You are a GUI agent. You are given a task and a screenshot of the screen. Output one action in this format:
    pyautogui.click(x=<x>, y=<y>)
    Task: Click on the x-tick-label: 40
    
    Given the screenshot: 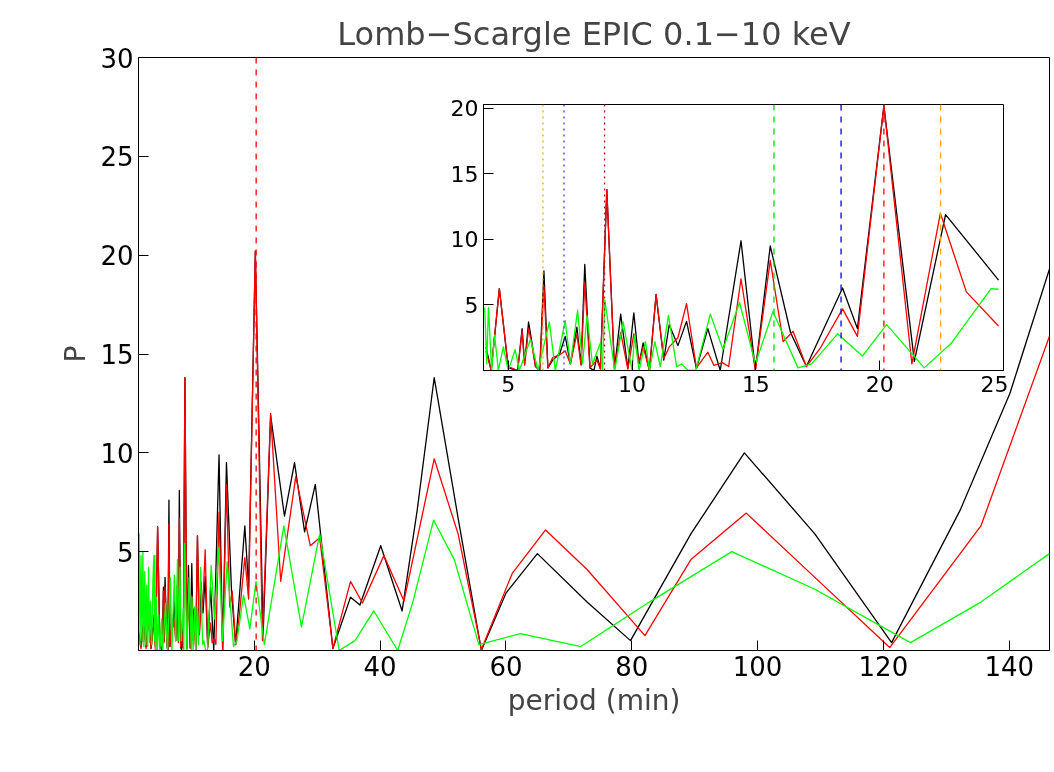 What is the action you would take?
    pyautogui.click(x=380, y=666)
    